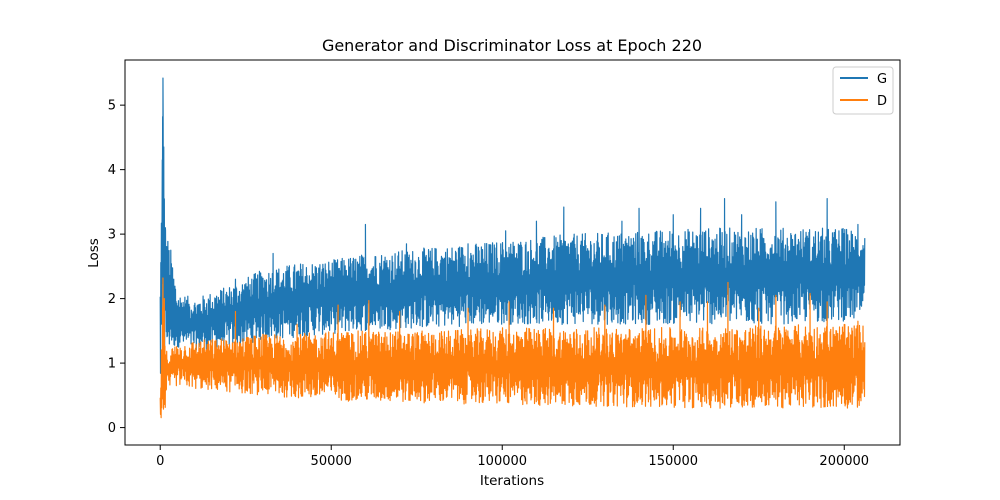  What do you see at coordinates (863, 90) in the screenshot?
I see `legend: G D` at bounding box center [863, 90].